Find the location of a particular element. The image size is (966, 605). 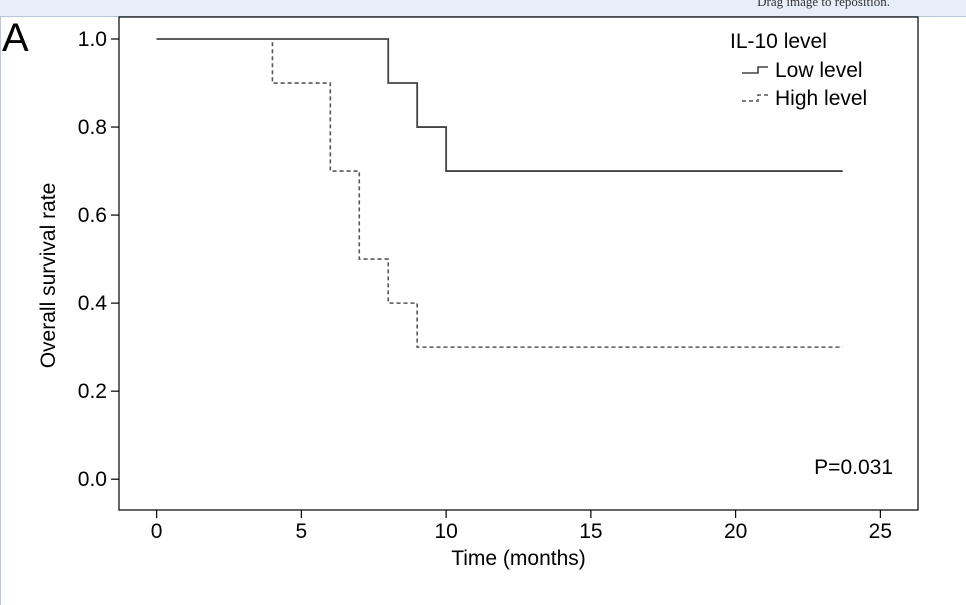

x-tick-label: 5 is located at coordinates (302, 531).